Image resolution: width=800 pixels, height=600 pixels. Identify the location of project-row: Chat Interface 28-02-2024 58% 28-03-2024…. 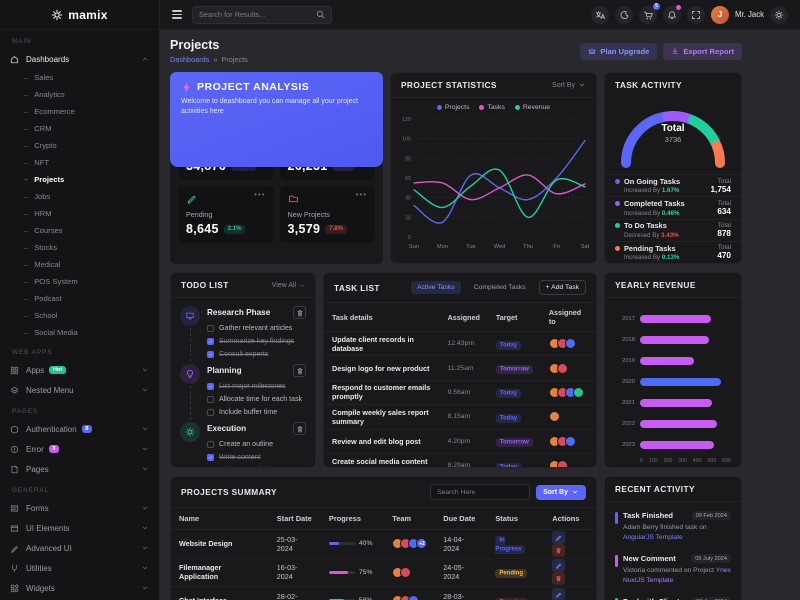
(383, 593).